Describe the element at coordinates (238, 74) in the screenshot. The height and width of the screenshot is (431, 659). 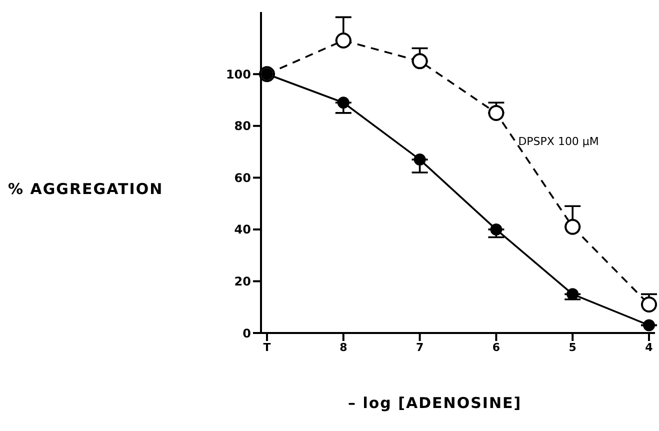
I see `y-tick-label: 100` at that location.